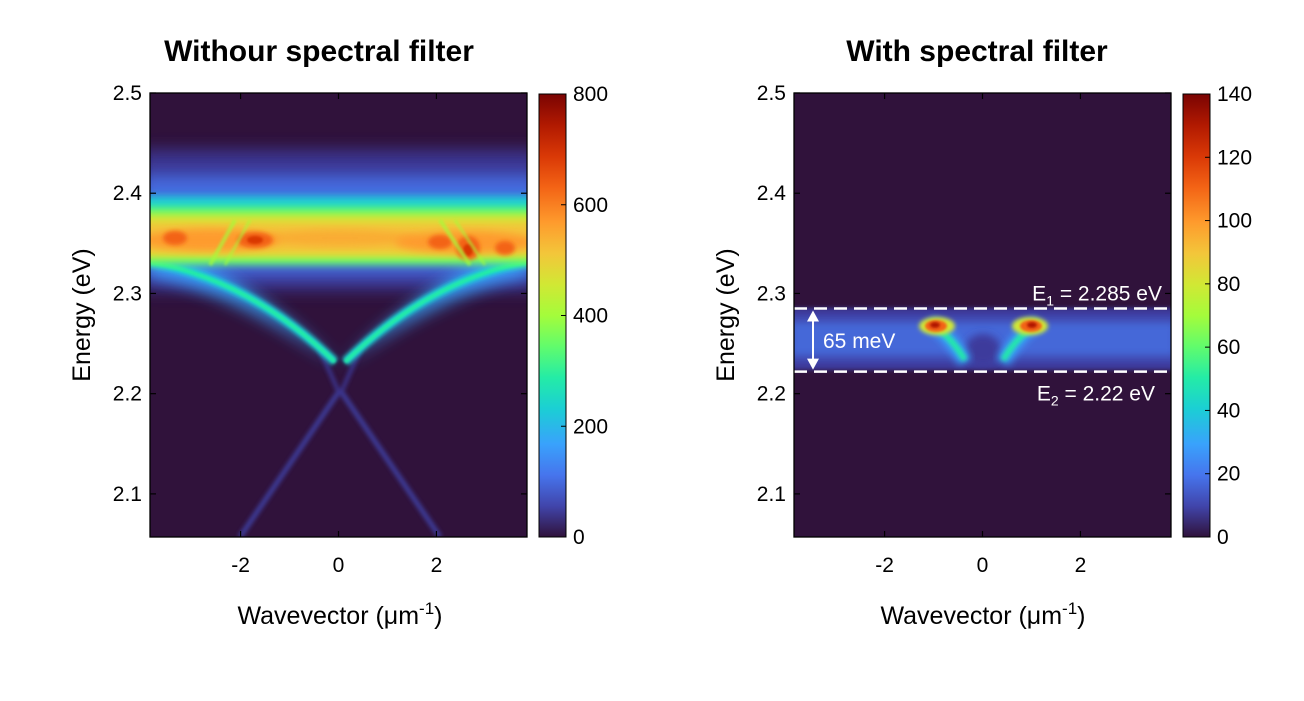 This screenshot has width=1304, height=701. I want to click on left-colorbar-tick-label: 0, so click(579, 537).